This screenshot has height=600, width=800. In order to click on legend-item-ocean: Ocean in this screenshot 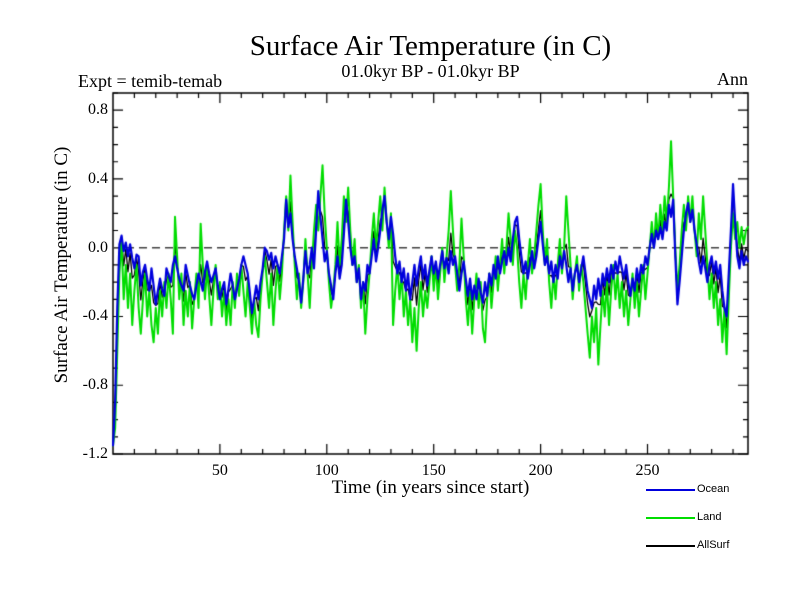, I will do `click(721, 494)`.